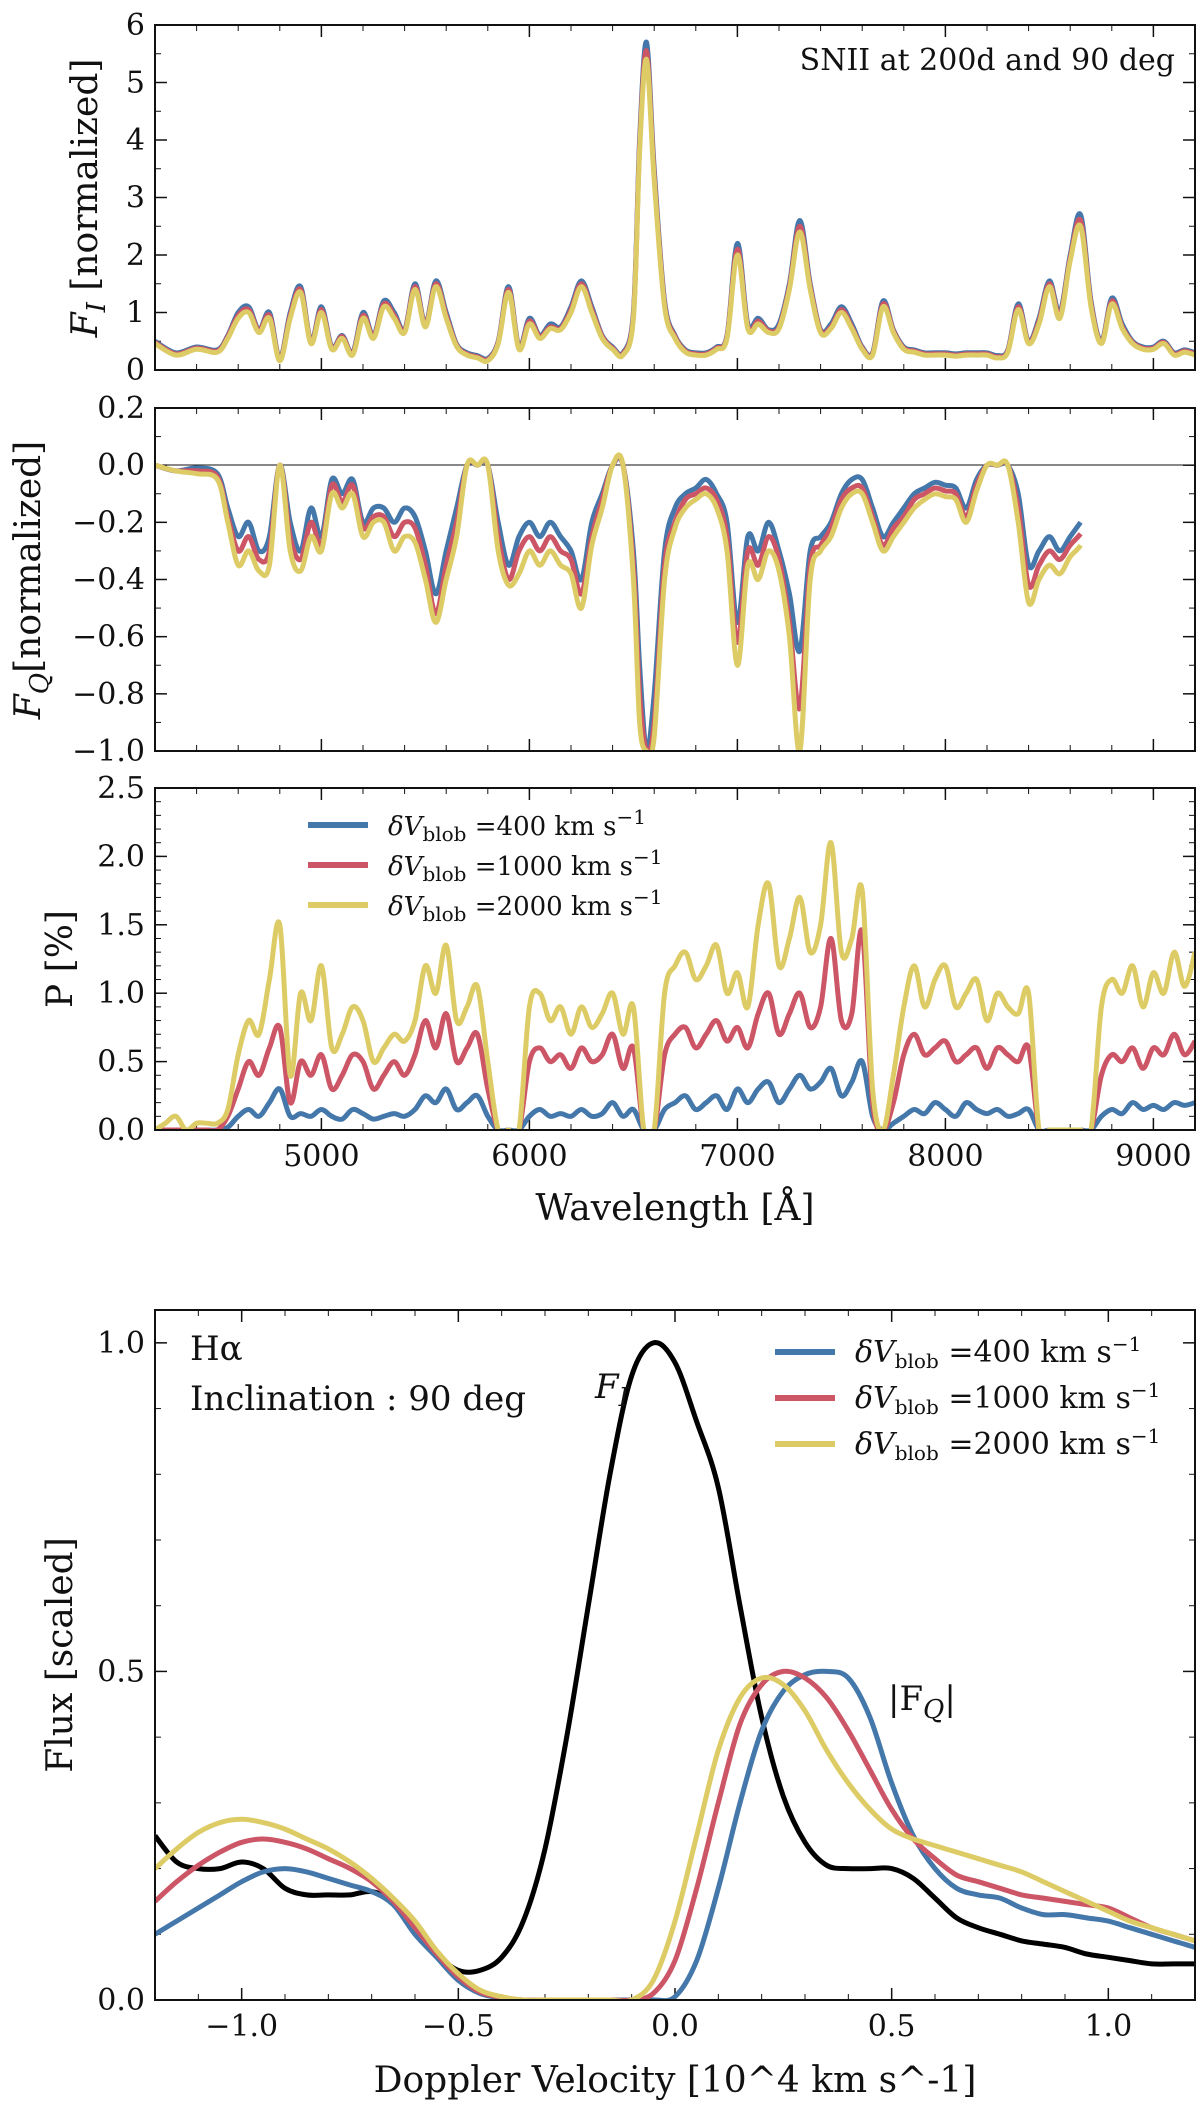 This screenshot has width=1200, height=2102. Describe the element at coordinates (108, 580) in the screenshot. I see `ytick-label: −0.4` at that location.